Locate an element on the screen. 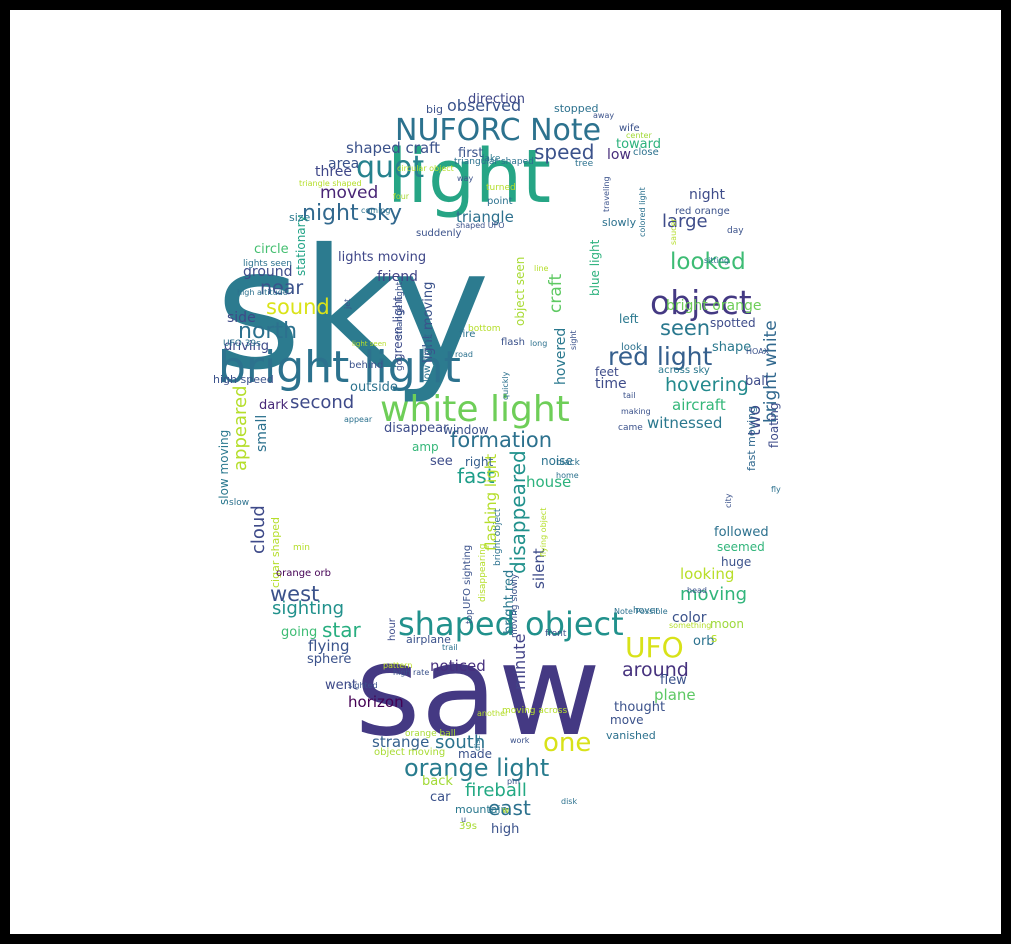 This screenshot has width=1011, height=944. word-followed: followed is located at coordinates (741, 532).